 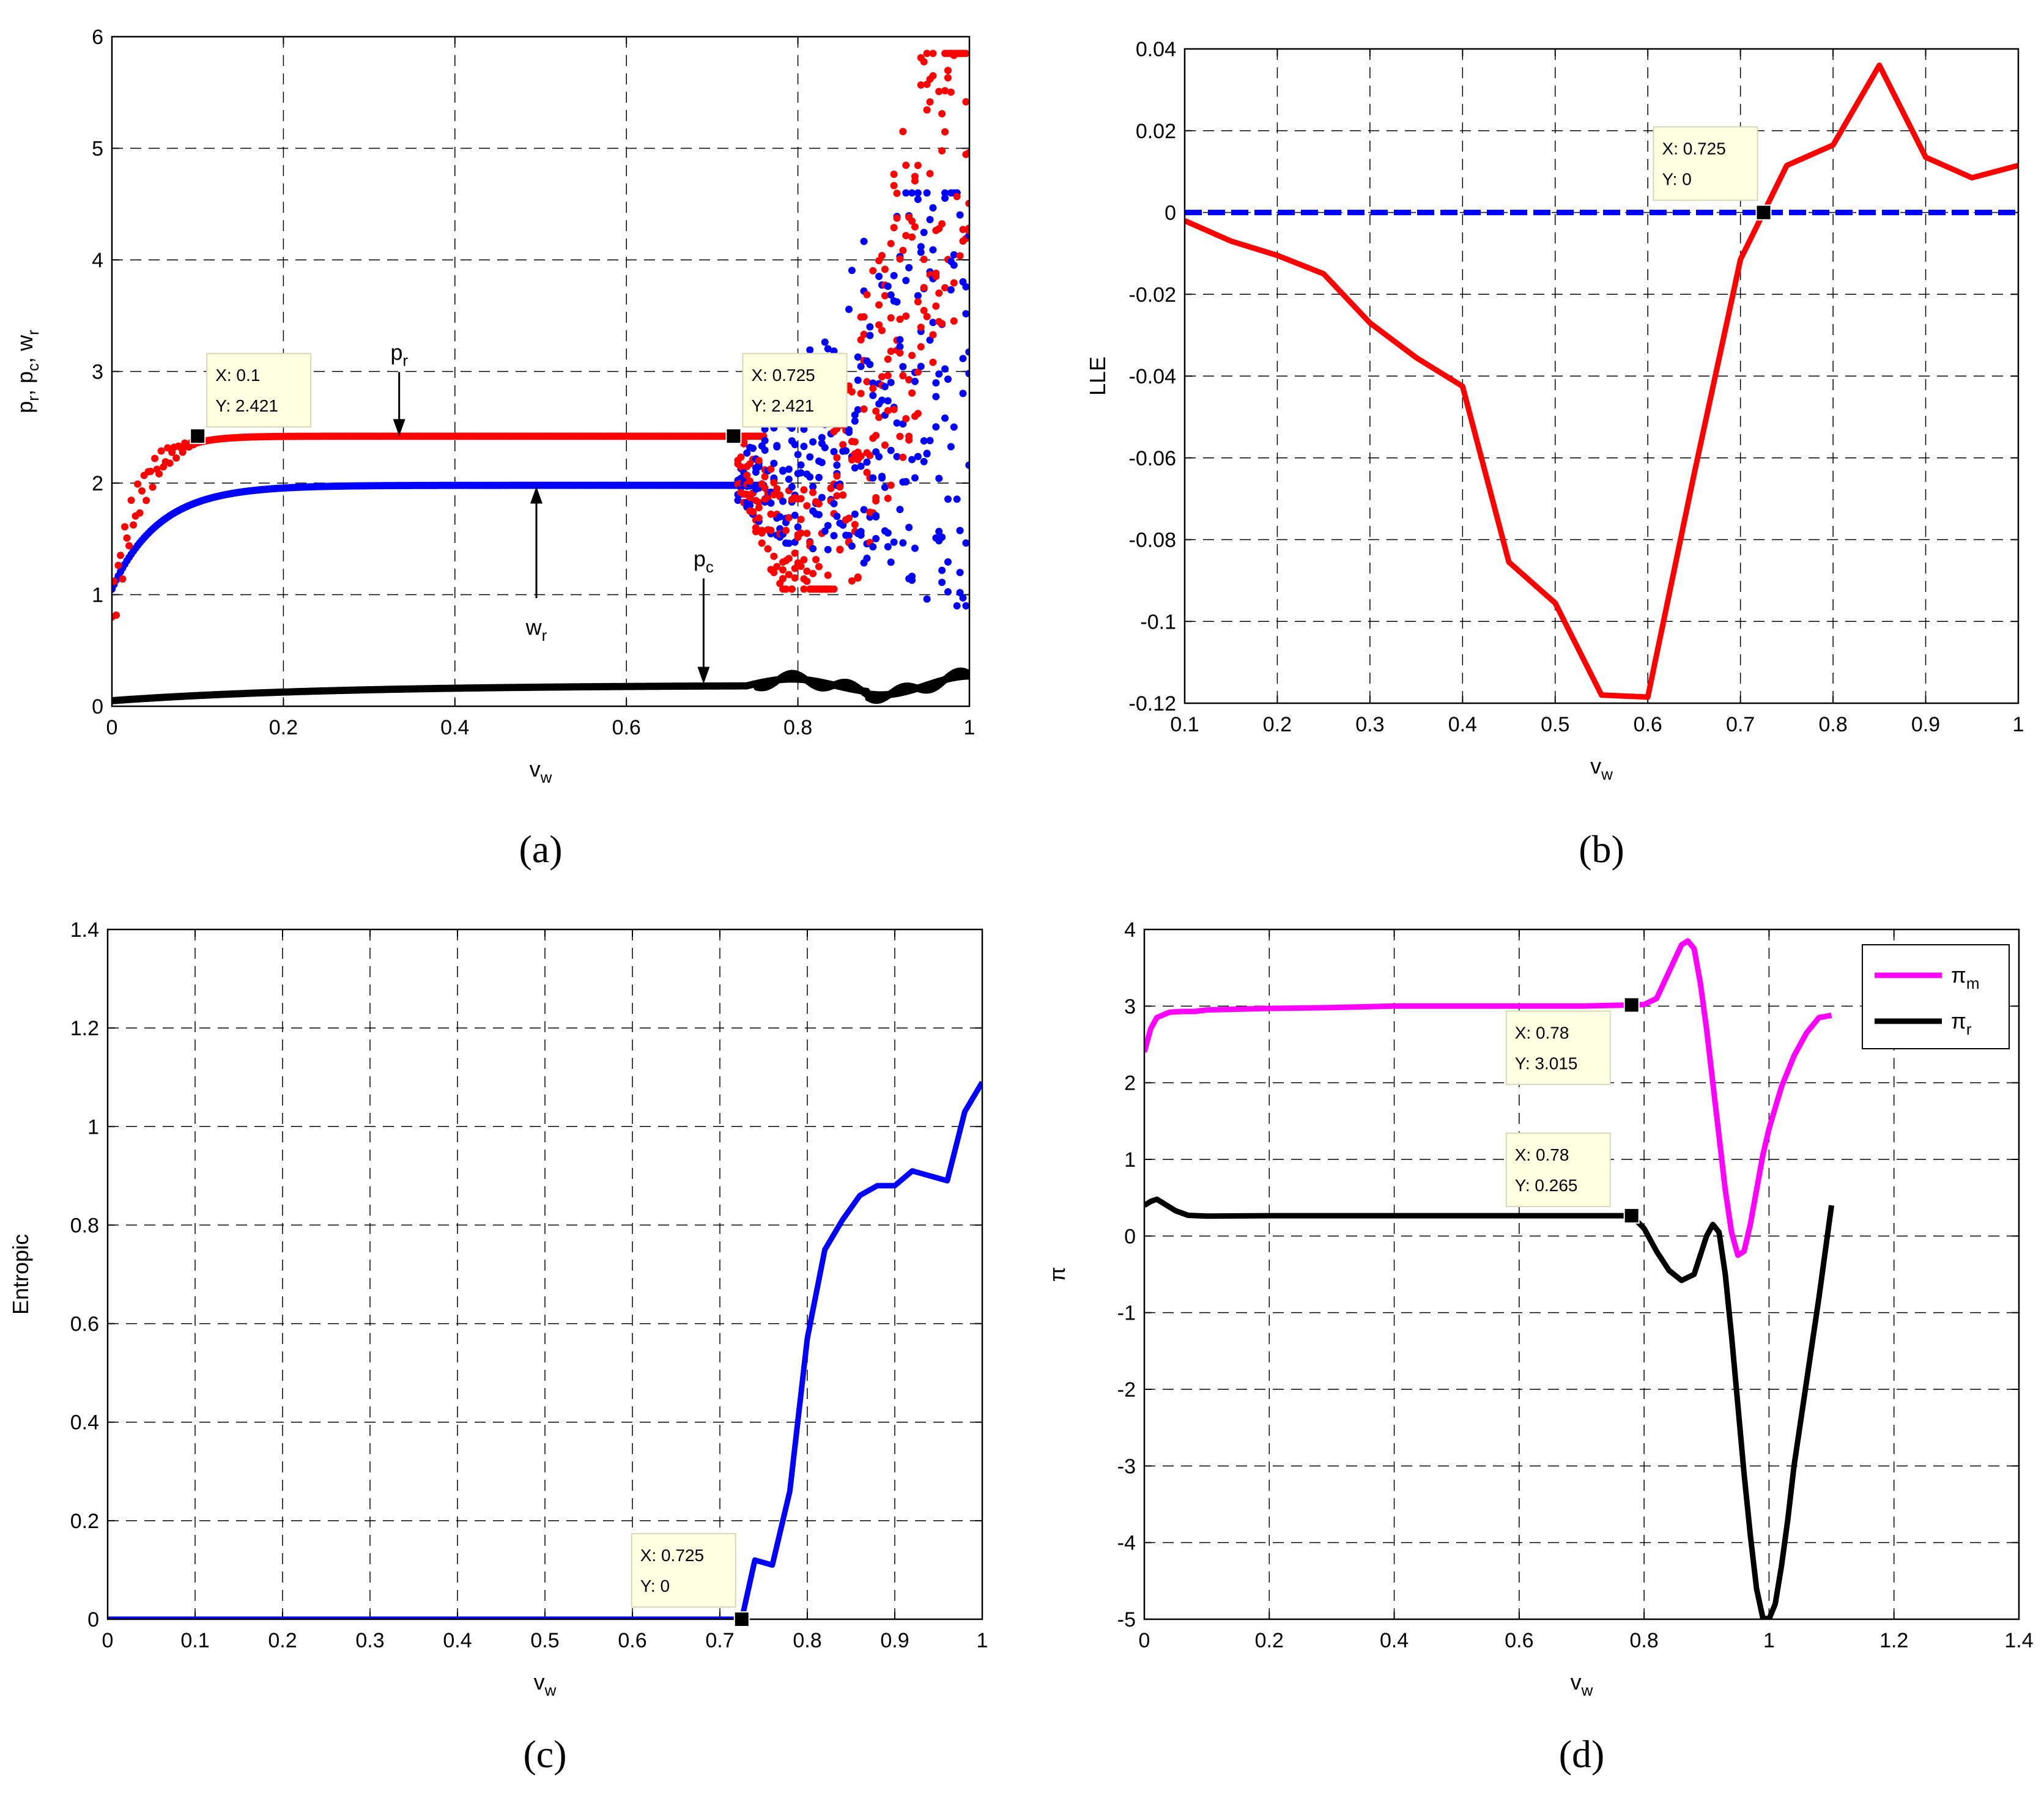 I want to click on x-tick-label: 0.8, so click(x=1644, y=1640).